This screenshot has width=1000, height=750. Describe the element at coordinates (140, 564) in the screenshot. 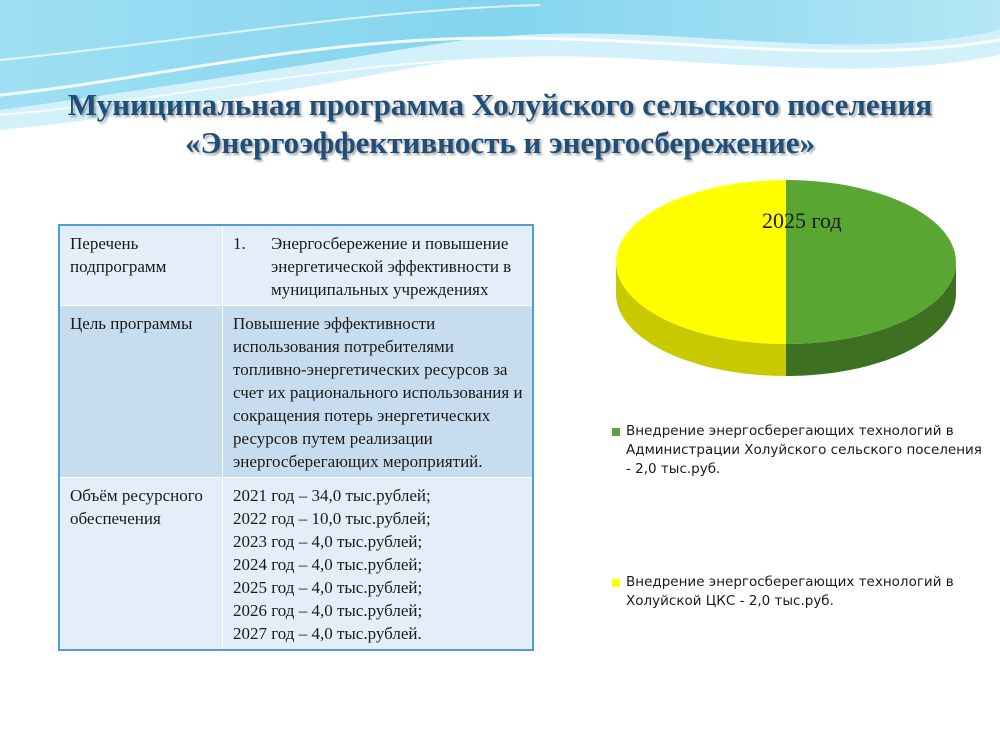

I see `funding-label: Объём ресурсного обеспечения` at that location.